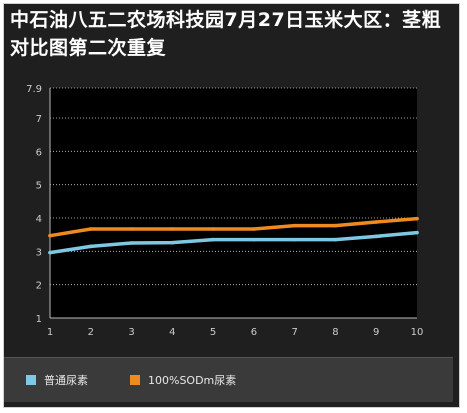  I want to click on y-tick-label-7: 7.9, so click(34, 89).